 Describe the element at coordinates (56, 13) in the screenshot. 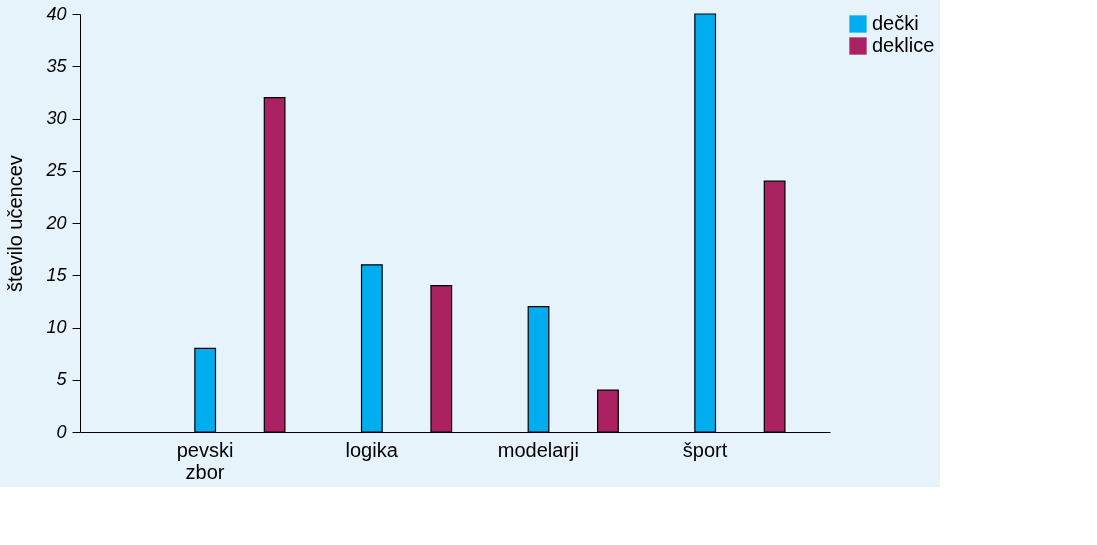

I see `y-tick-label: 40` at that location.